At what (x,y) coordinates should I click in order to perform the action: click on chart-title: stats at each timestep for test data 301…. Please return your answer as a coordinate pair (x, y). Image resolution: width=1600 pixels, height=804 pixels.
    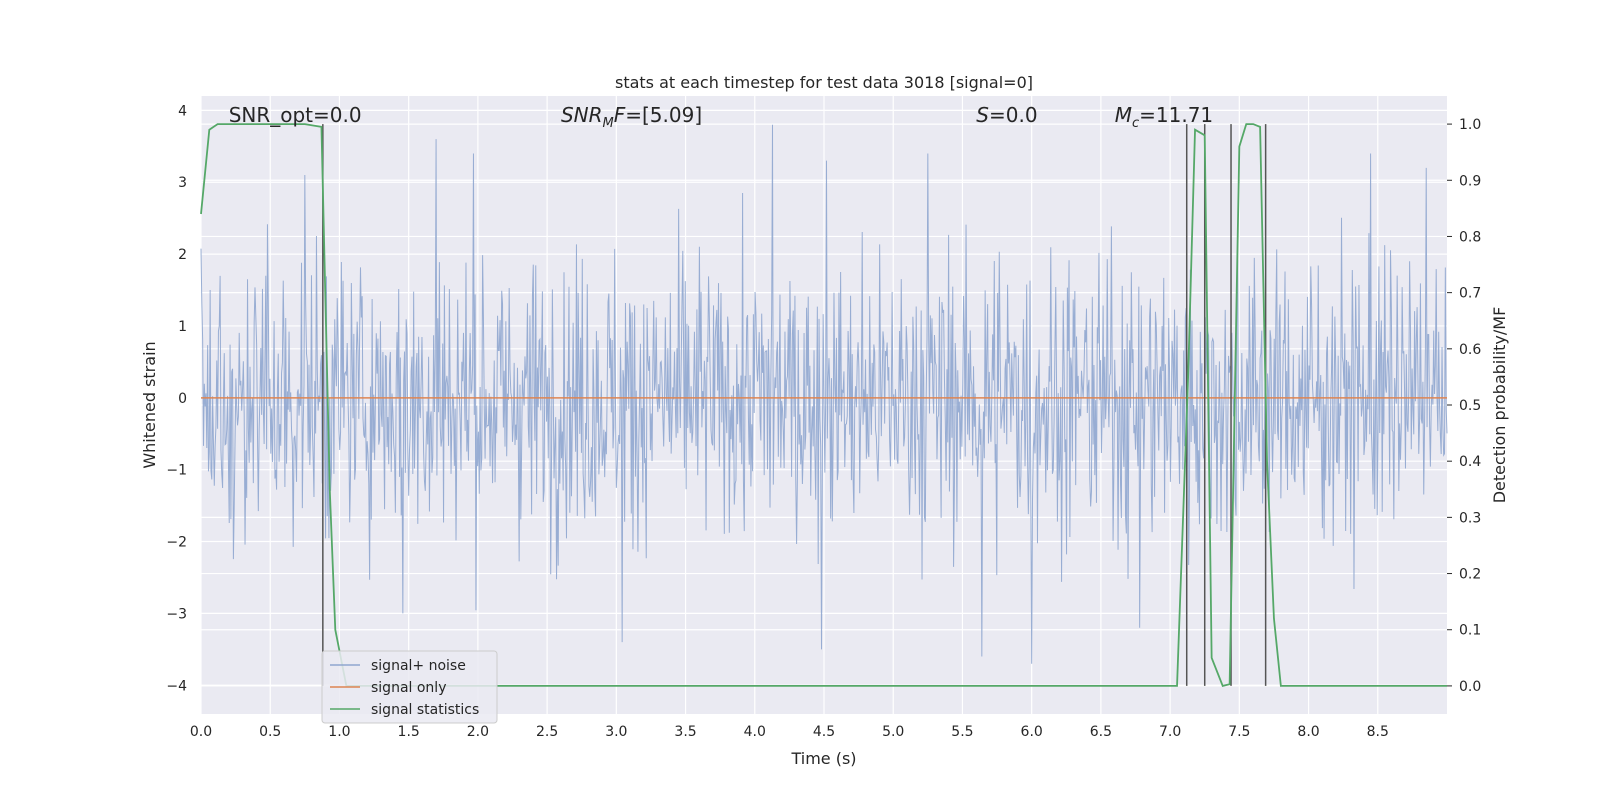
    Looking at the image, I should click on (824, 82).